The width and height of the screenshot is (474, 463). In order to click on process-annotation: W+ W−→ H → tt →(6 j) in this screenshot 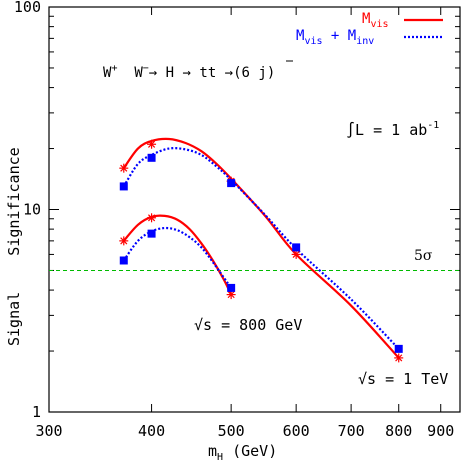, I will do `click(189, 72)`.